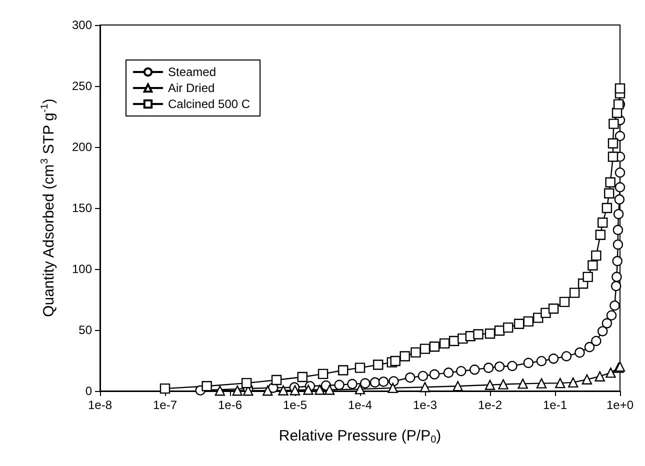  I want to click on x-tick-label: 1e-8, so click(100, 405).